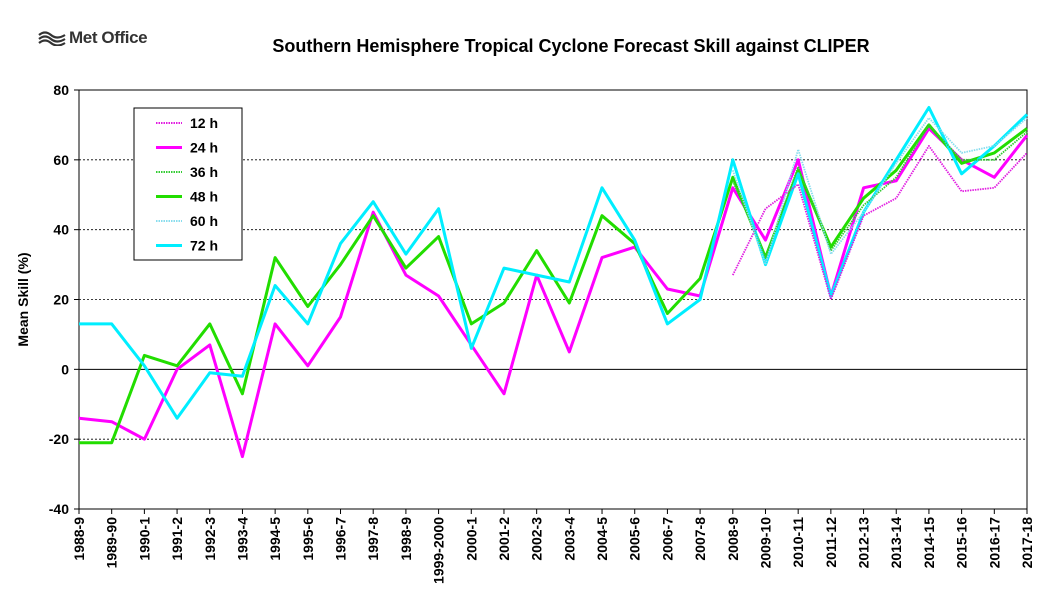  What do you see at coordinates (896, 543) in the screenshot?
I see `x-tick-label: 2013-14` at bounding box center [896, 543].